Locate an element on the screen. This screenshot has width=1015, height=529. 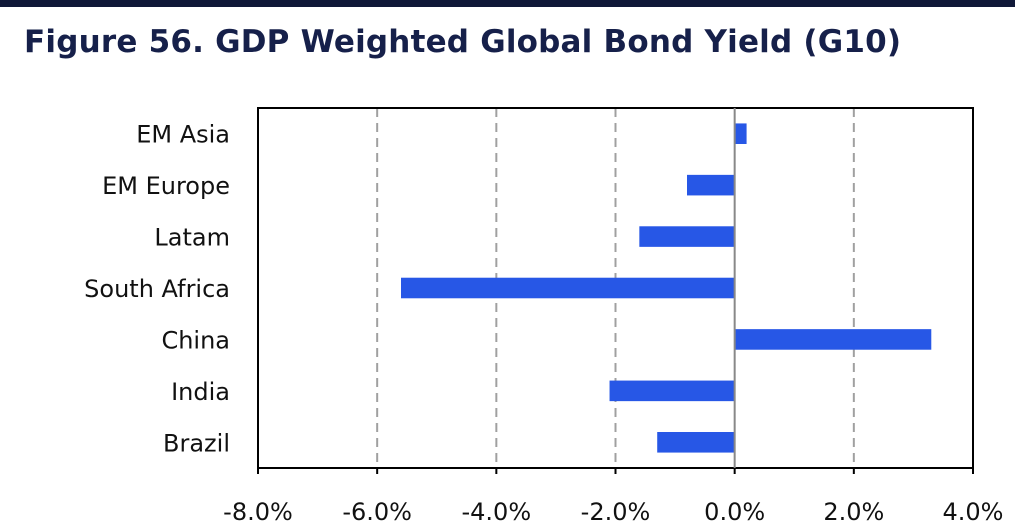
x-tick-label: -2.0% is located at coordinates (616, 512).